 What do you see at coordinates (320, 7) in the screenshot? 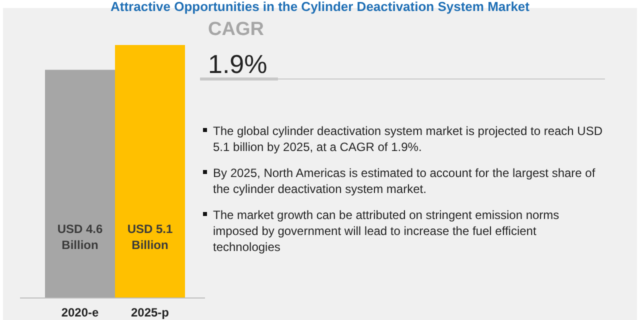
I see `text: Attractive Opportunities in the Cylinder Deactivation System Market` at bounding box center [320, 7].